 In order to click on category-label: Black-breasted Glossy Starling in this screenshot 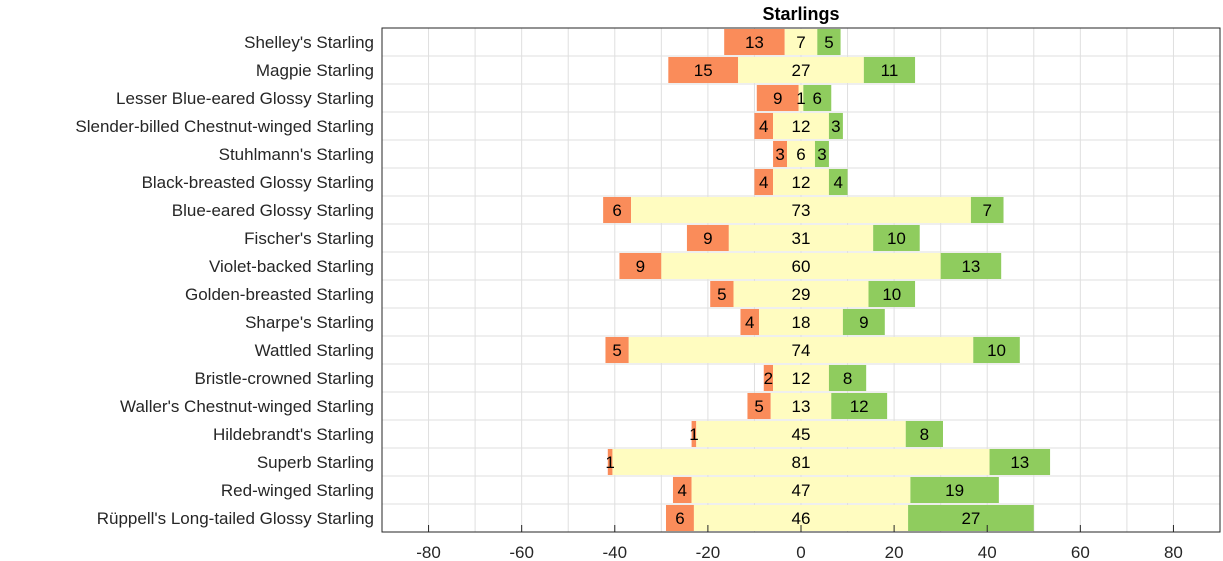, I will do `click(258, 182)`.